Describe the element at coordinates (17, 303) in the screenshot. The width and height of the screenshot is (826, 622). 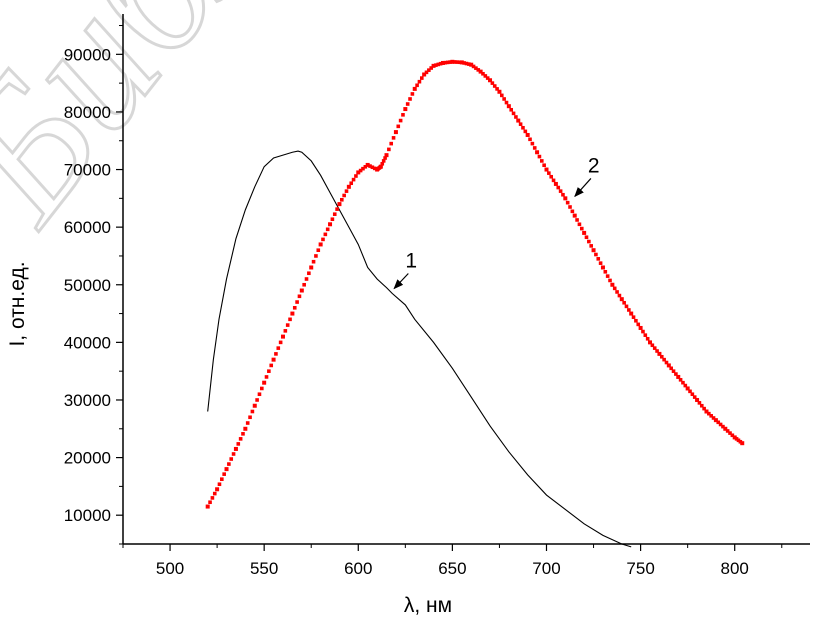
I see `y-axis-label: I, отн.ед.` at that location.